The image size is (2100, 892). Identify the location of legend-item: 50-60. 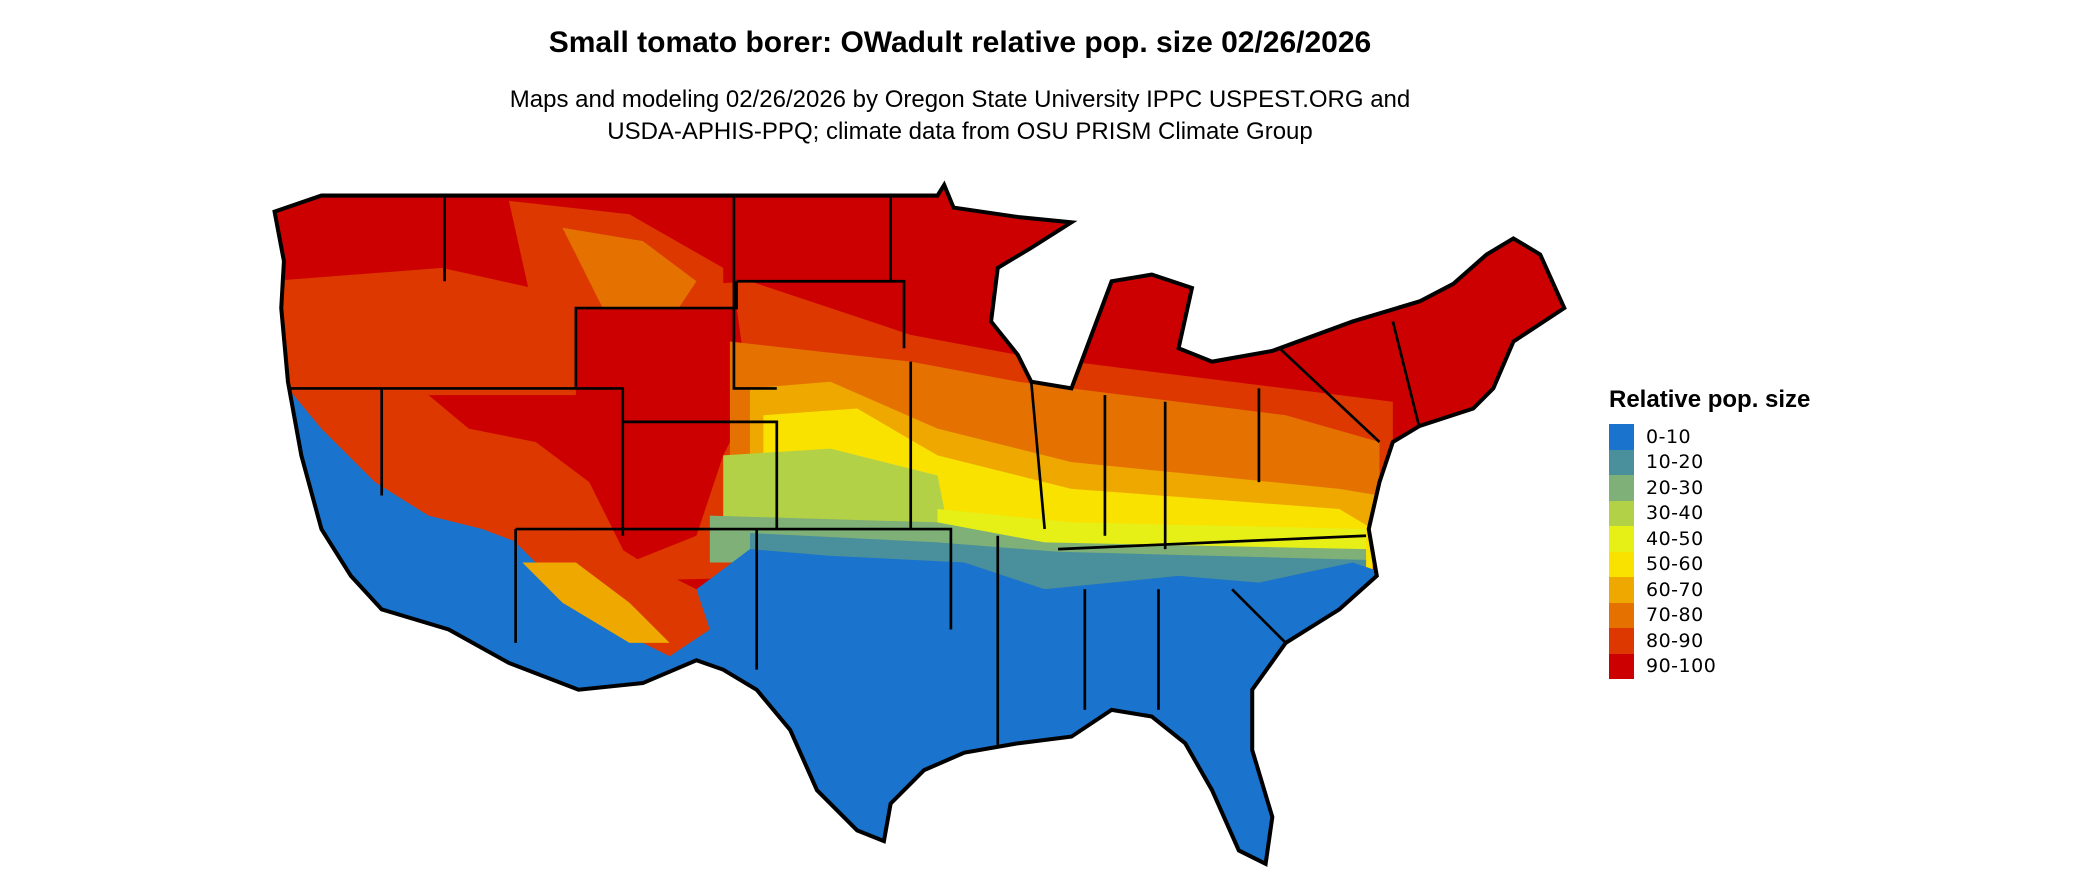
(1709, 564).